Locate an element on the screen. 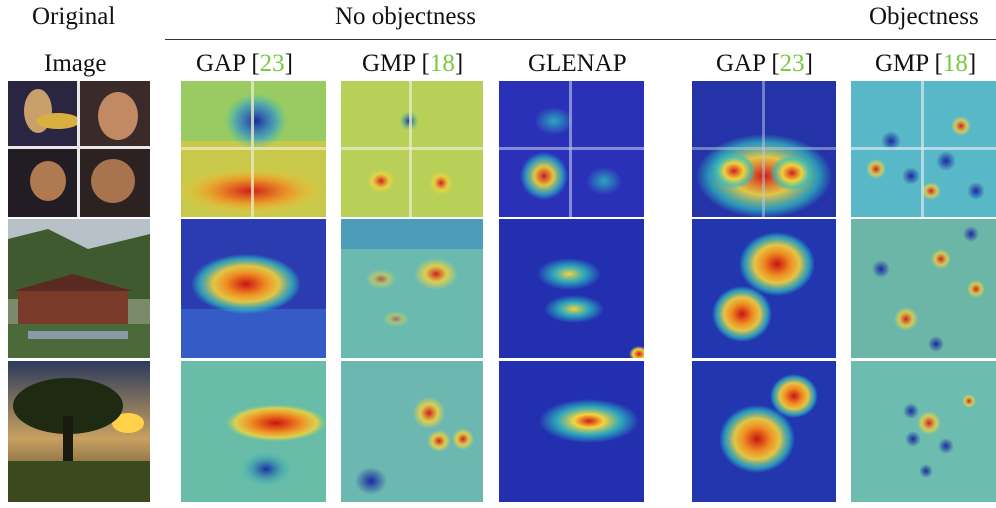  heatmap-glenap-sunset-tree is located at coordinates (571, 431).